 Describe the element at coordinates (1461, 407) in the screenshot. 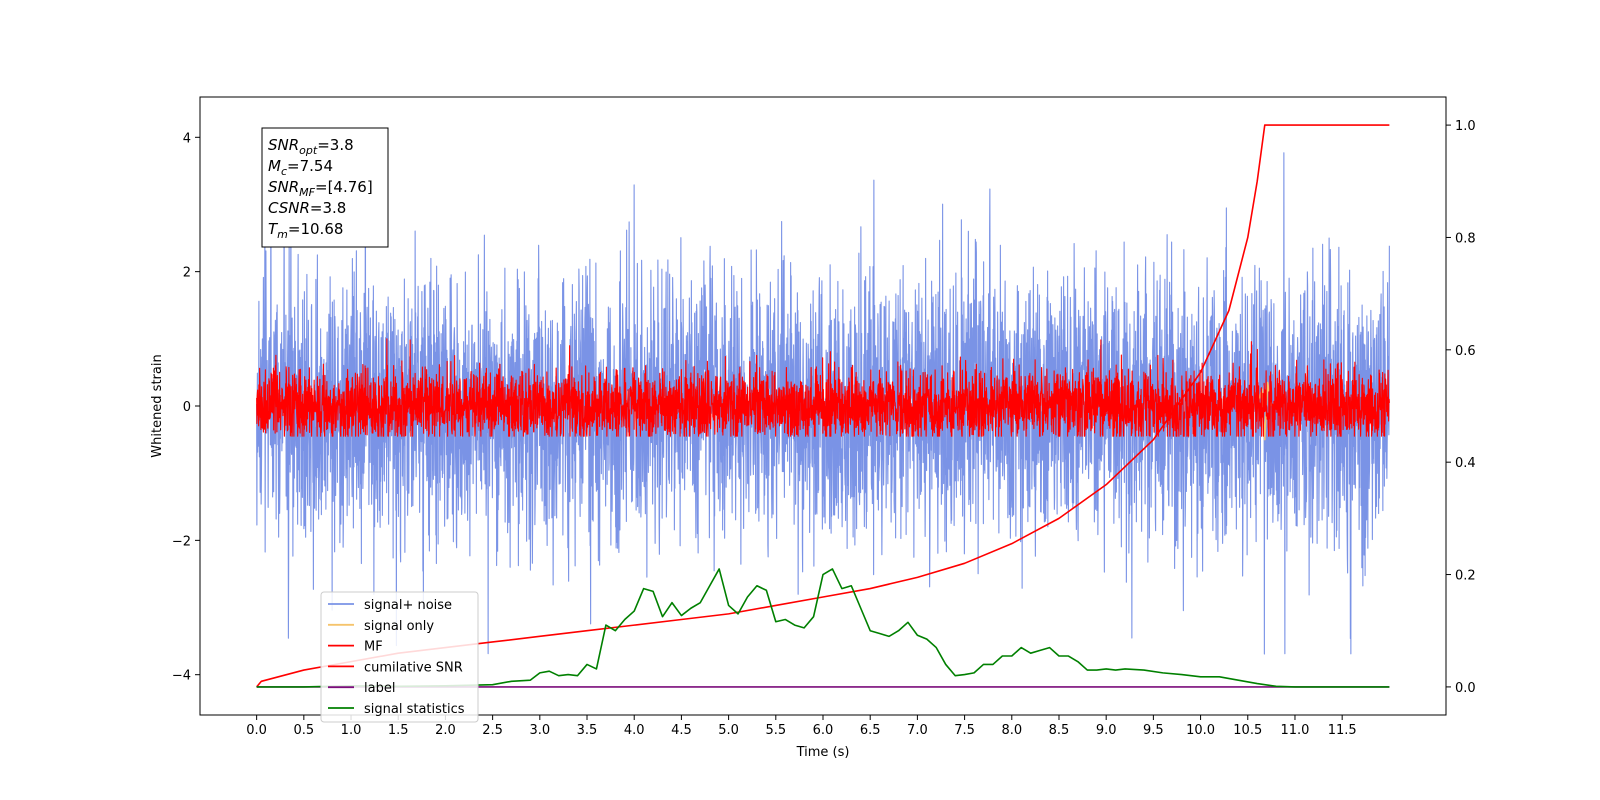

I see `y-axis-right: 0.0 0.2 0.4 0.6 0.8 1.0` at that location.